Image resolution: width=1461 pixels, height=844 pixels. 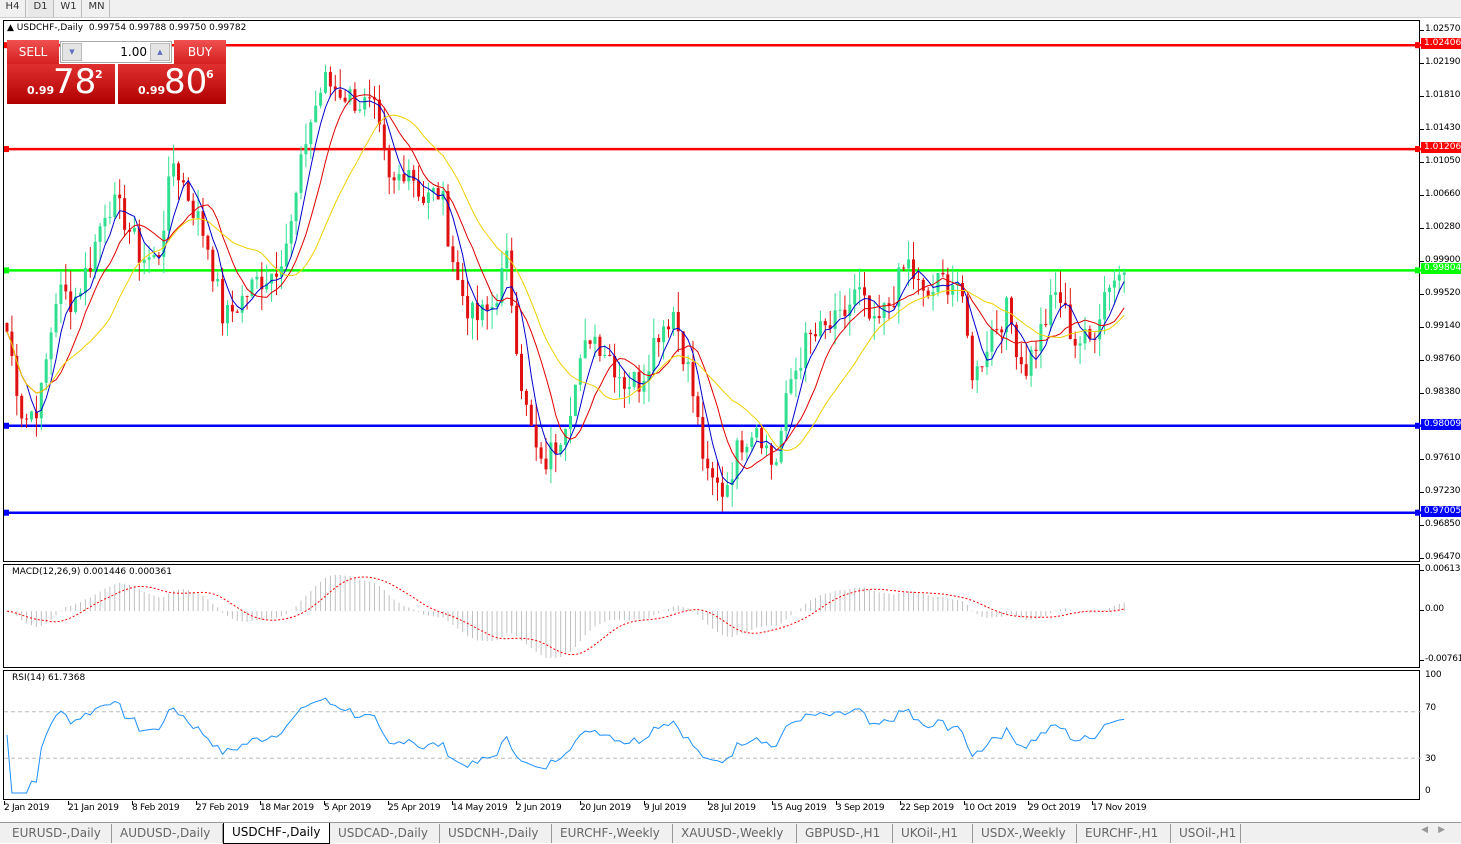 I want to click on lot-size-input: ▼ 1.00 ▲, so click(x=116, y=52).